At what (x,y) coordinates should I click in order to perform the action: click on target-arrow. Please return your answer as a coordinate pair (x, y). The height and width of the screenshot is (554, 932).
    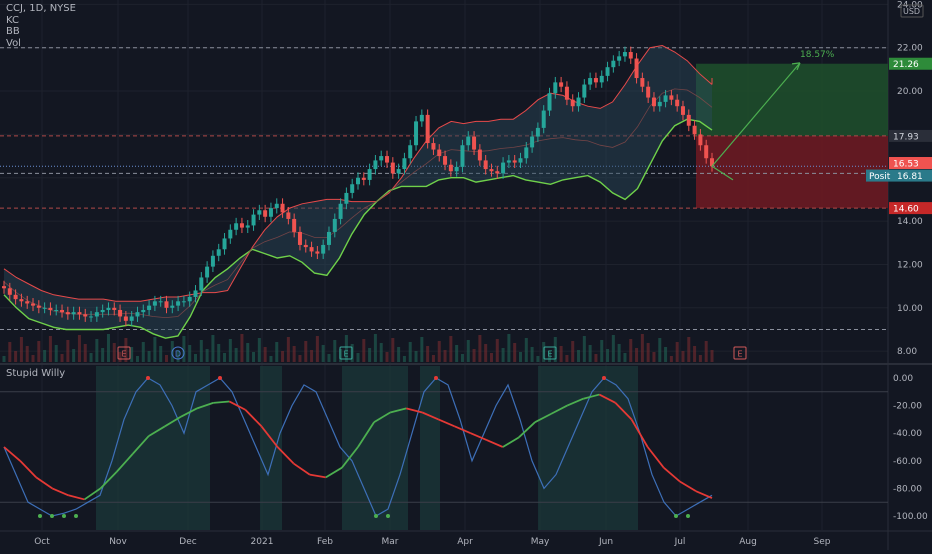
    Looking at the image, I should click on (756, 114).